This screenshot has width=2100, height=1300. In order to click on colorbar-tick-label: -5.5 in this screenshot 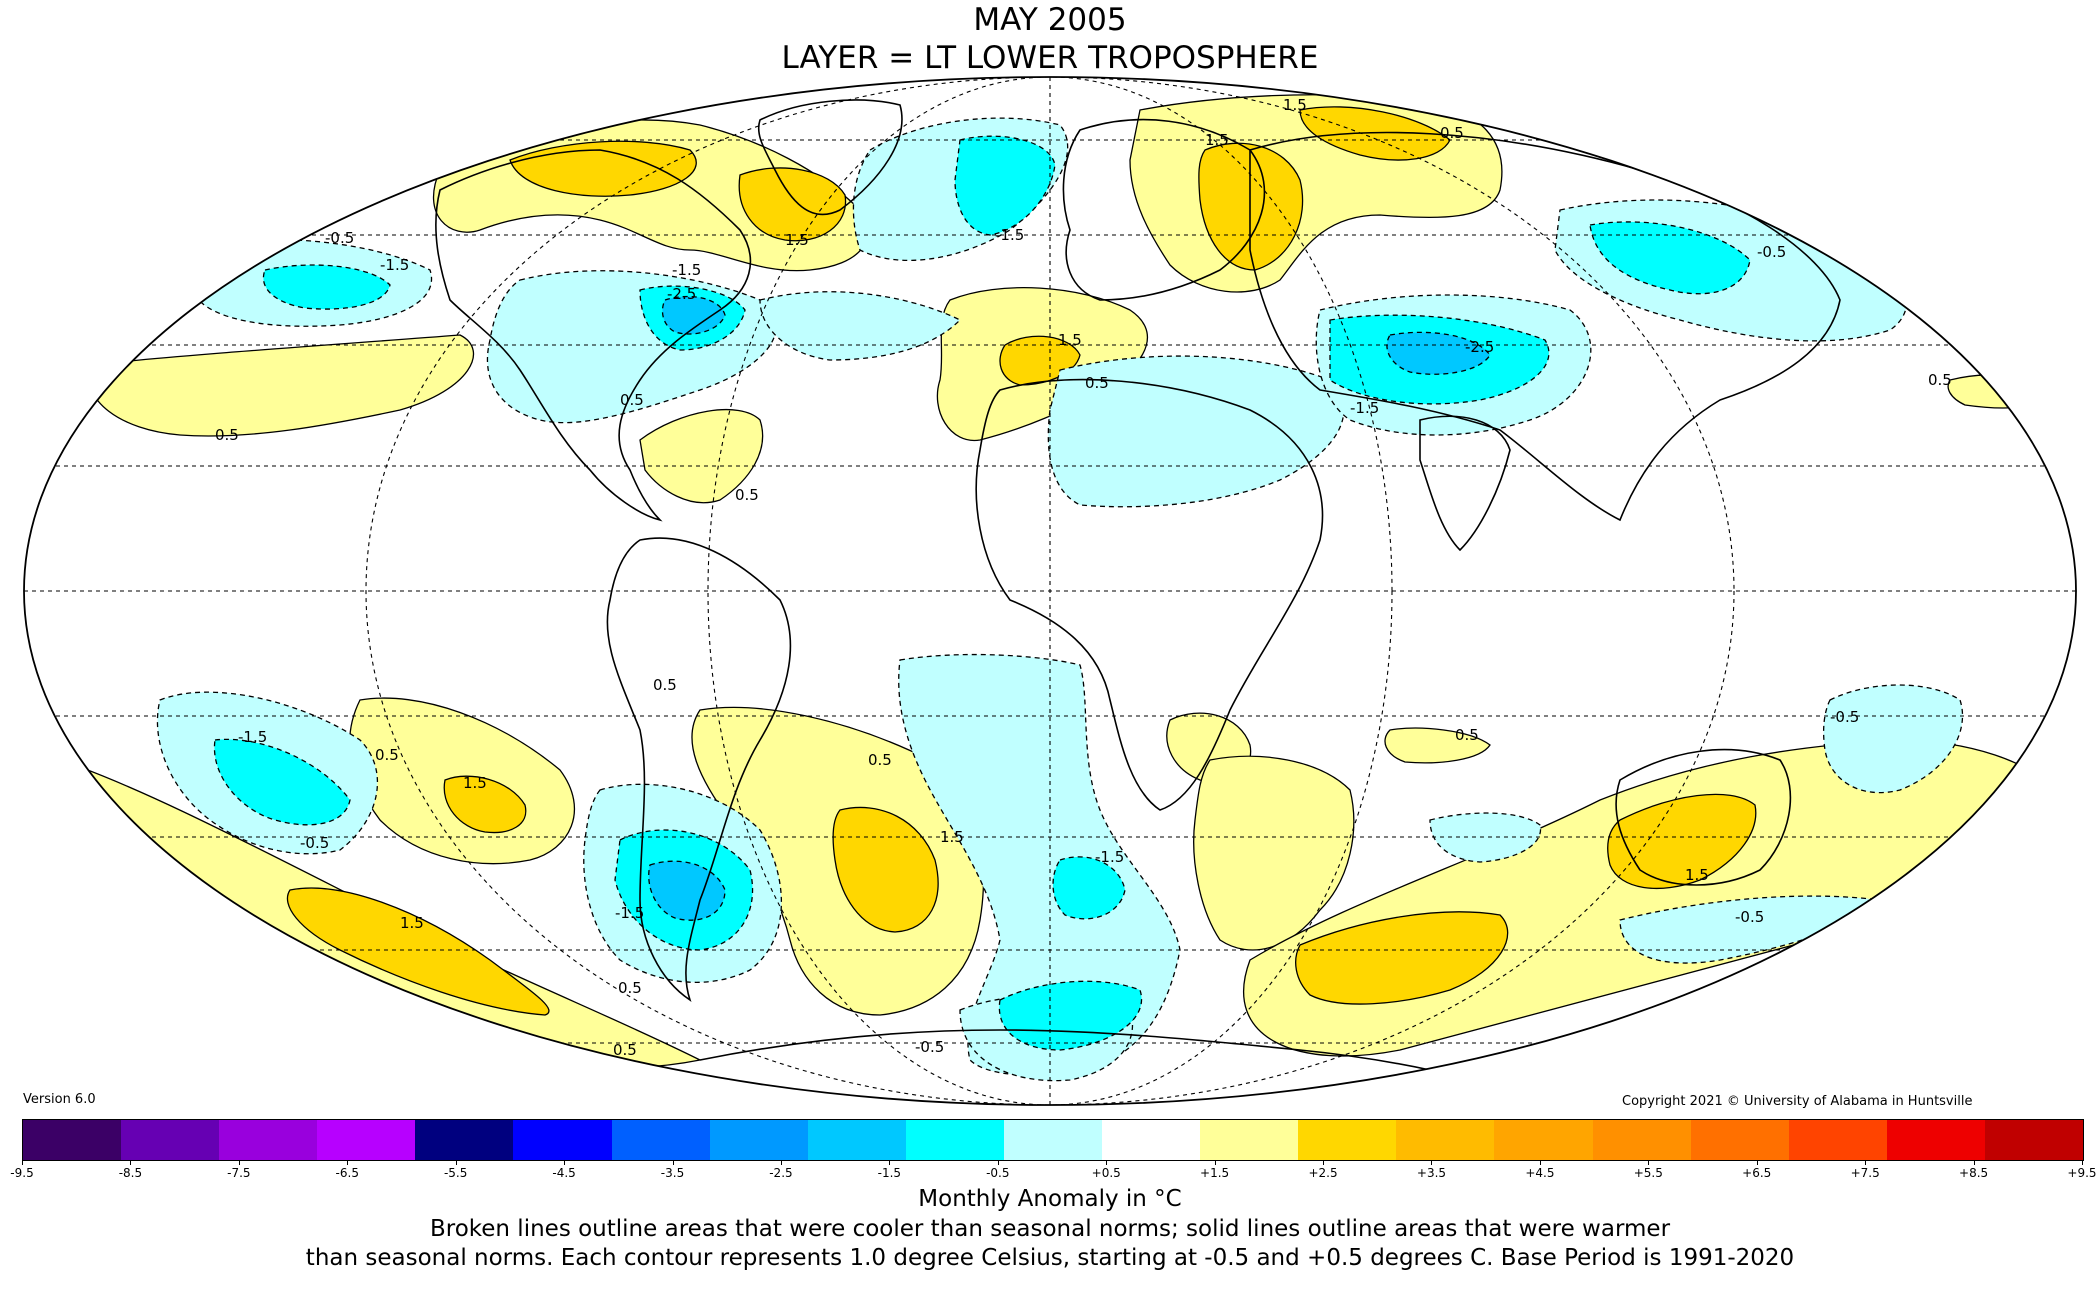, I will do `click(455, 1173)`.